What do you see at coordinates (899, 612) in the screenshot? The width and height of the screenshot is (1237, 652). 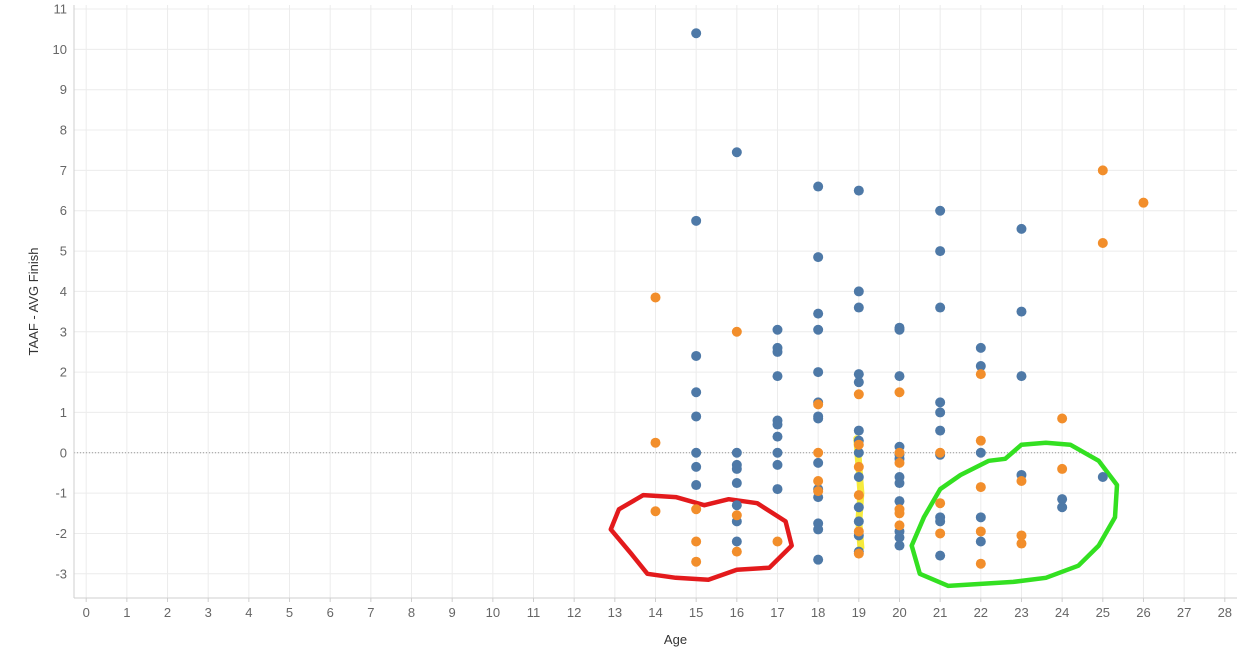 I see `x-tick-label: 20` at bounding box center [899, 612].